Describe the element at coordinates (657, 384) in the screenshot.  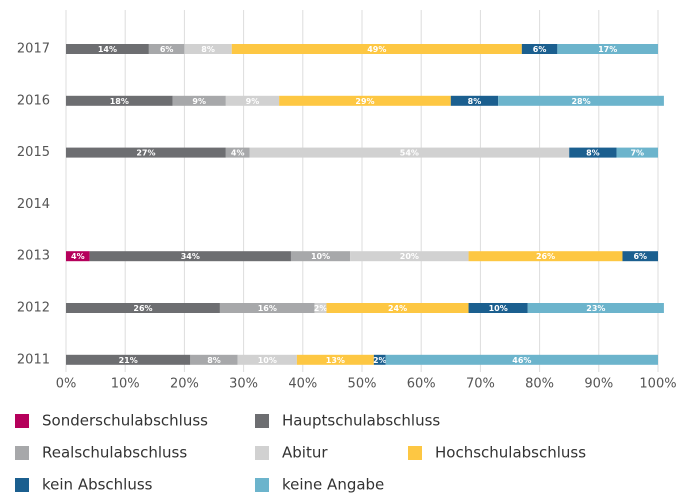
I see `x-tick-label: 100%` at that location.